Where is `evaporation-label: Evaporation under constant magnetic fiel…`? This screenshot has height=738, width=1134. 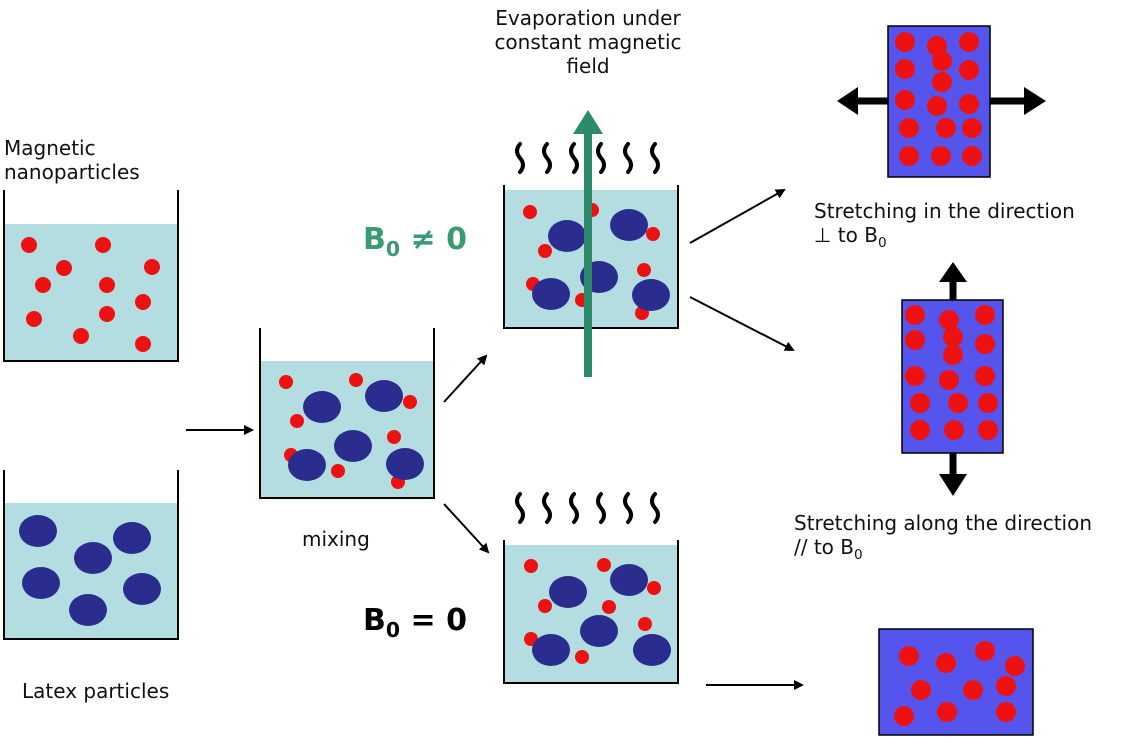
evaporation-label: Evaporation under constant magnetic fiel… is located at coordinates (588, 42).